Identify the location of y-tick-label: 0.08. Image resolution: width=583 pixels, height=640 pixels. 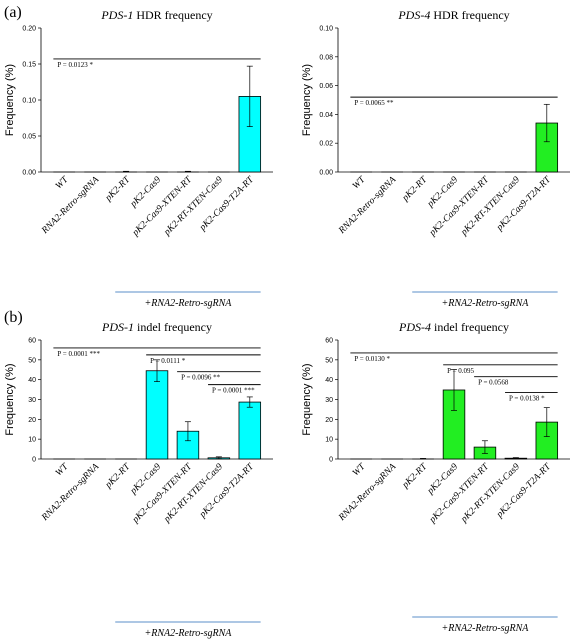
(326, 57).